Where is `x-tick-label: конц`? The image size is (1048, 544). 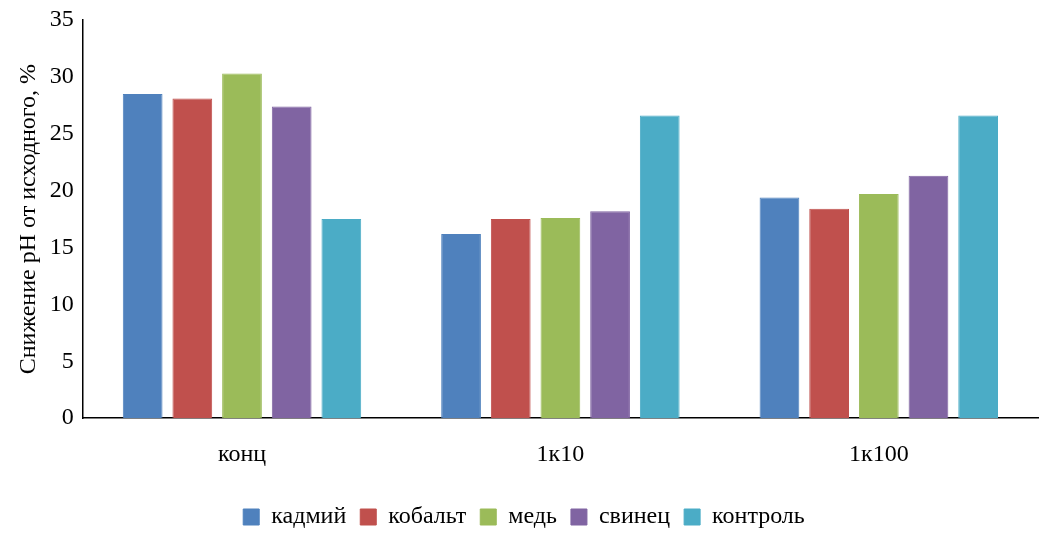 x-tick-label: конц is located at coordinates (242, 452).